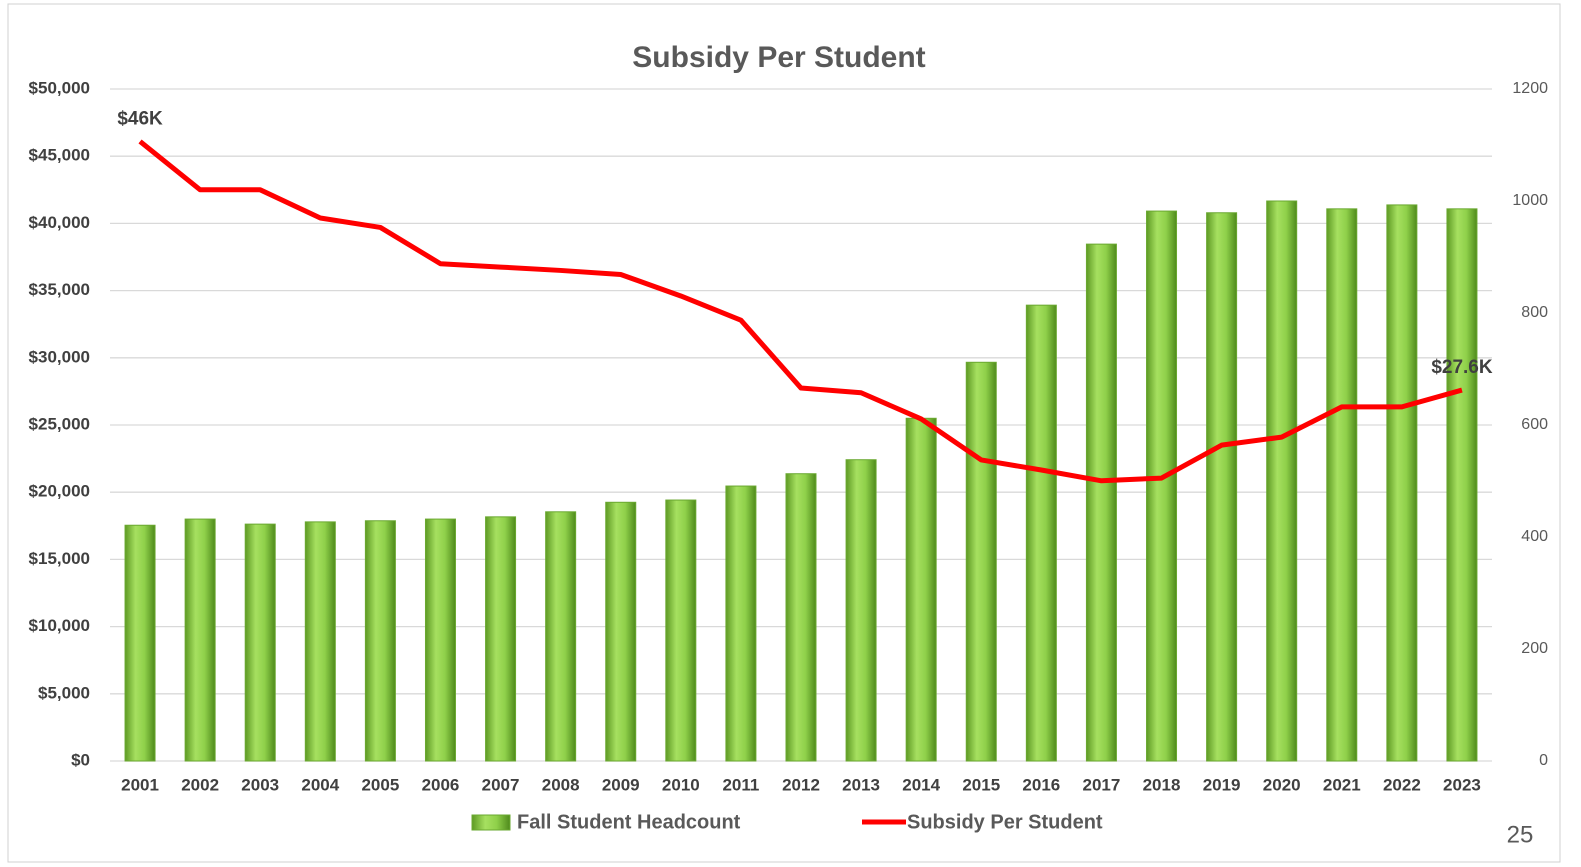 This screenshot has width=1581, height=867. Describe the element at coordinates (1282, 784) in the screenshot. I see `x-tick-label: 2020` at that location.